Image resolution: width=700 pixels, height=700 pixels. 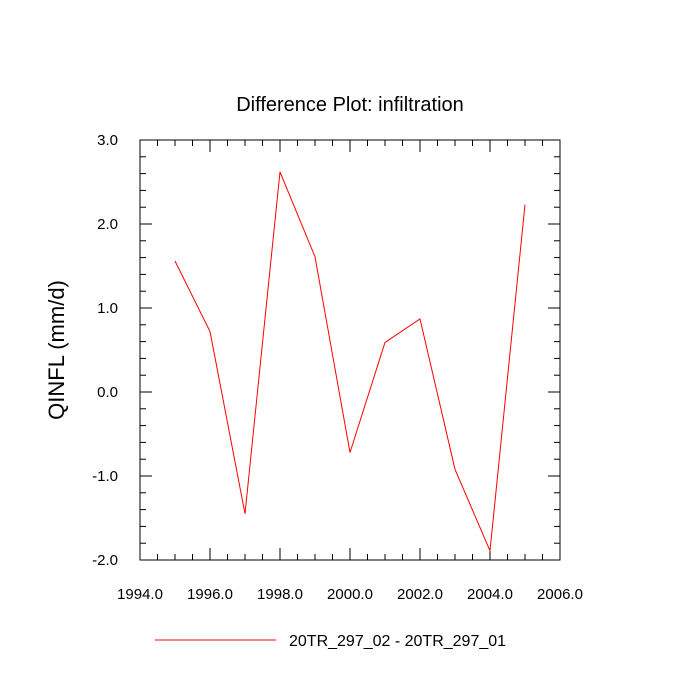 I want to click on x-tick-label: 2006.0, so click(x=560, y=594).